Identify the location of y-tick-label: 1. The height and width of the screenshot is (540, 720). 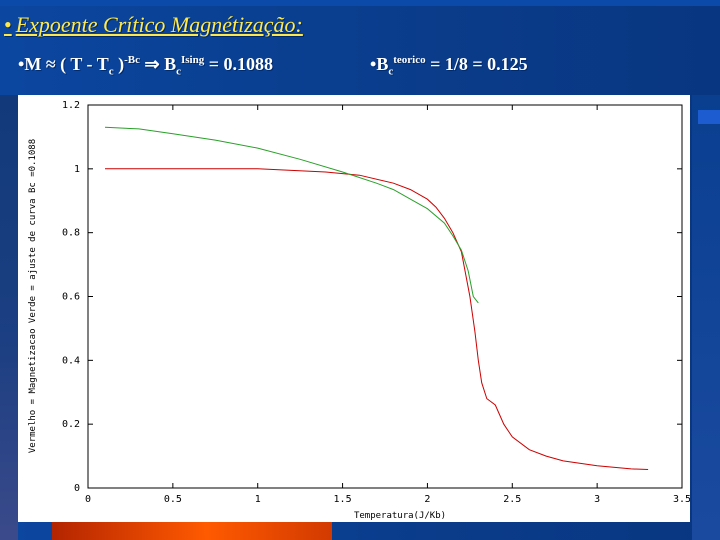
(77, 169).